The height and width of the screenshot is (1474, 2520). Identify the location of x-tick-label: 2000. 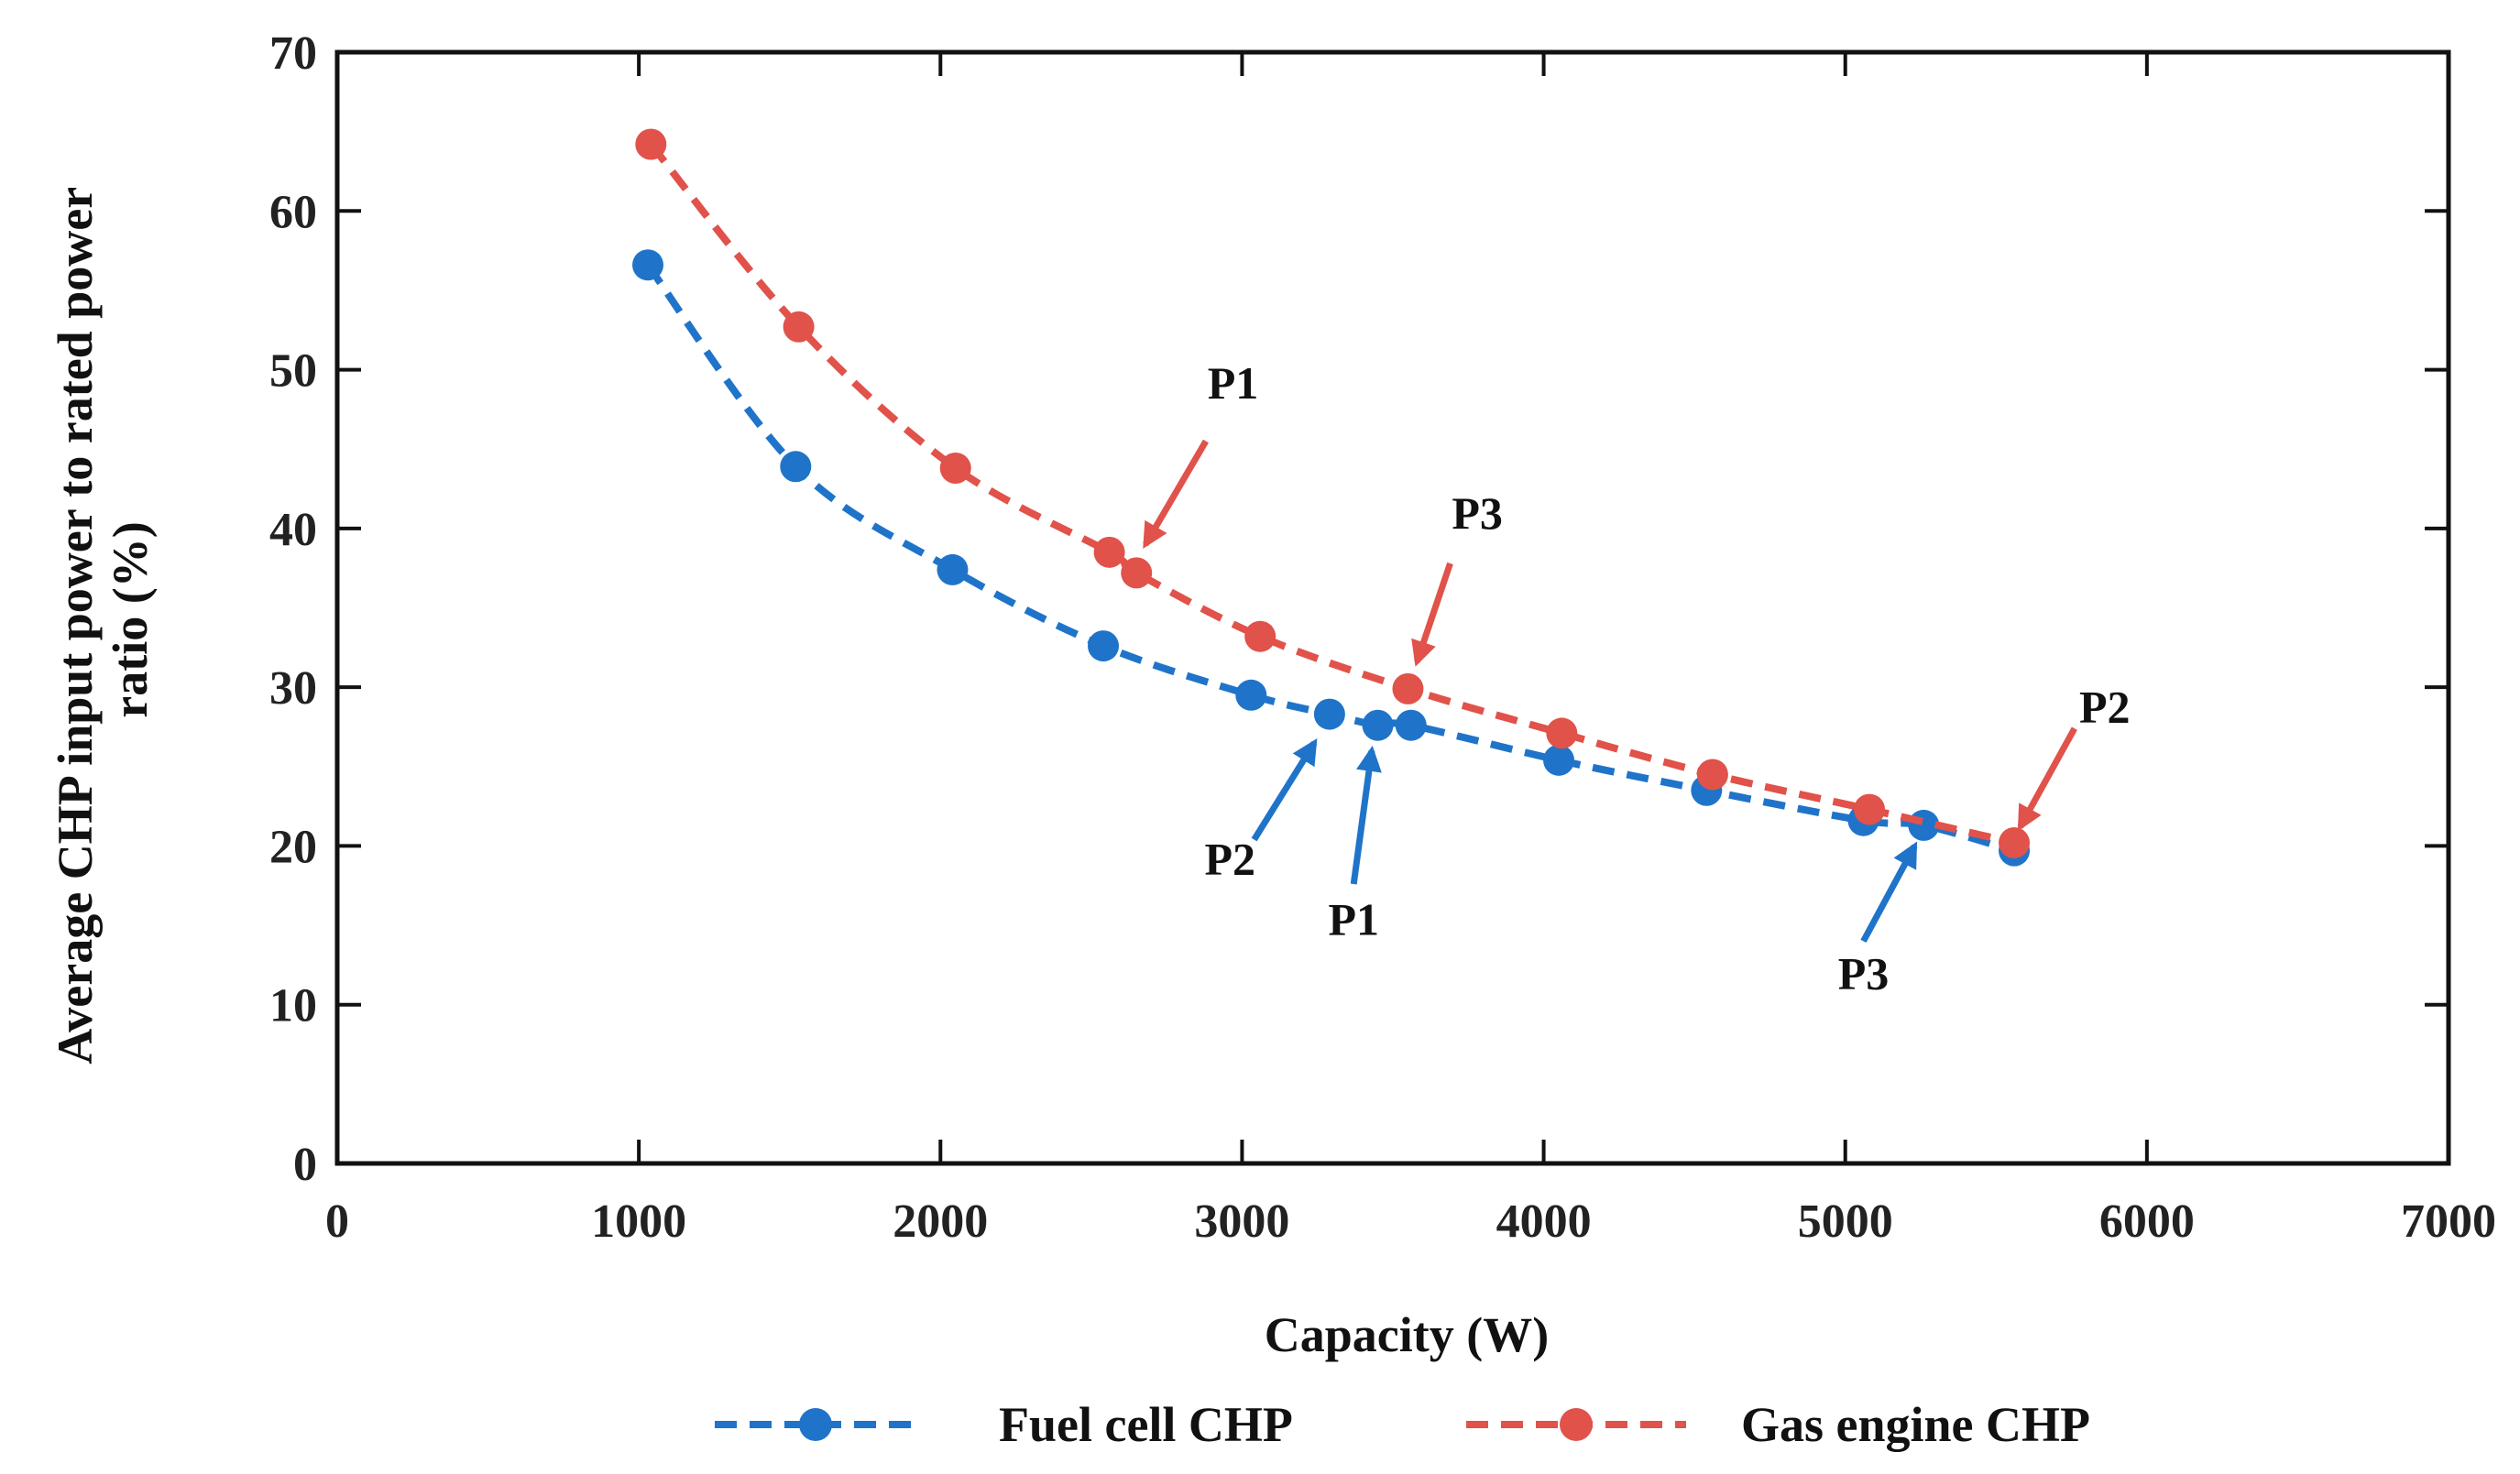
(940, 1222).